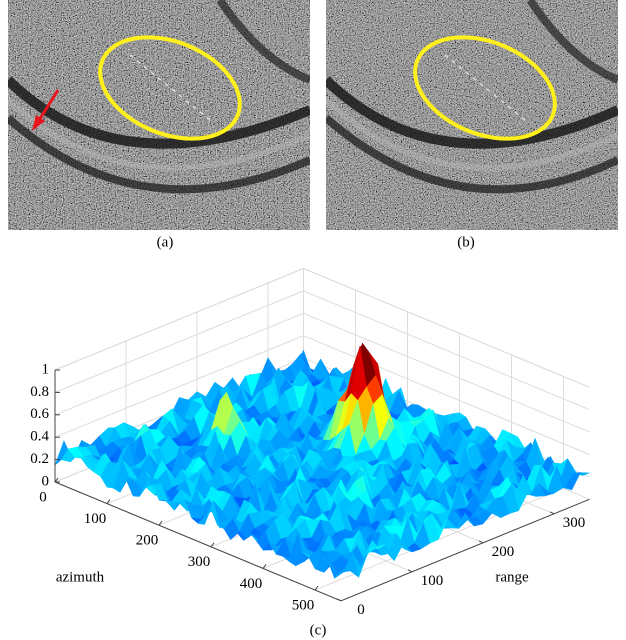 The image size is (626, 640). Describe the element at coordinates (466, 242) in the screenshot. I see `panel-label: (b)` at that location.